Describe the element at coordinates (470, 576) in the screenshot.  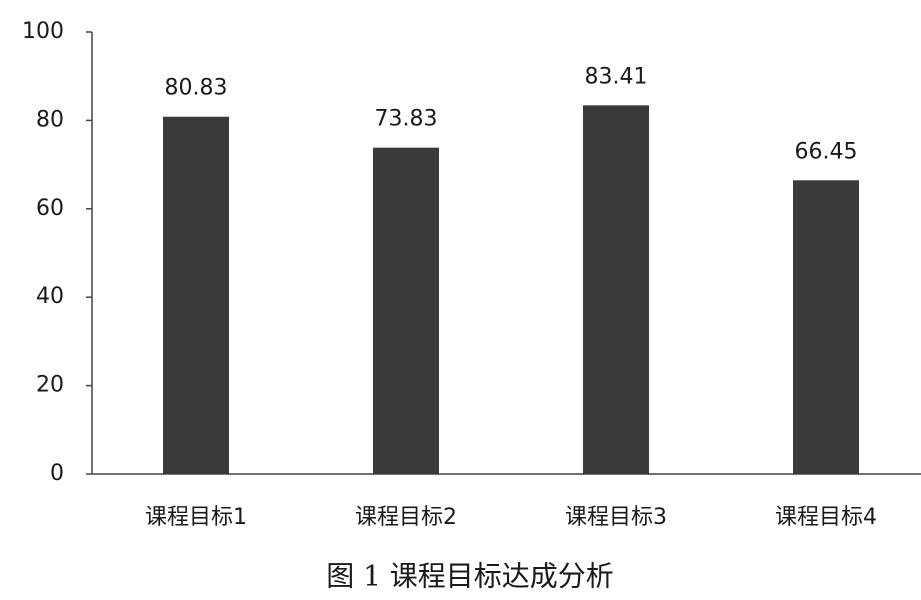
I see `chart-caption: 图 1 课程目标达成分析` at that location.